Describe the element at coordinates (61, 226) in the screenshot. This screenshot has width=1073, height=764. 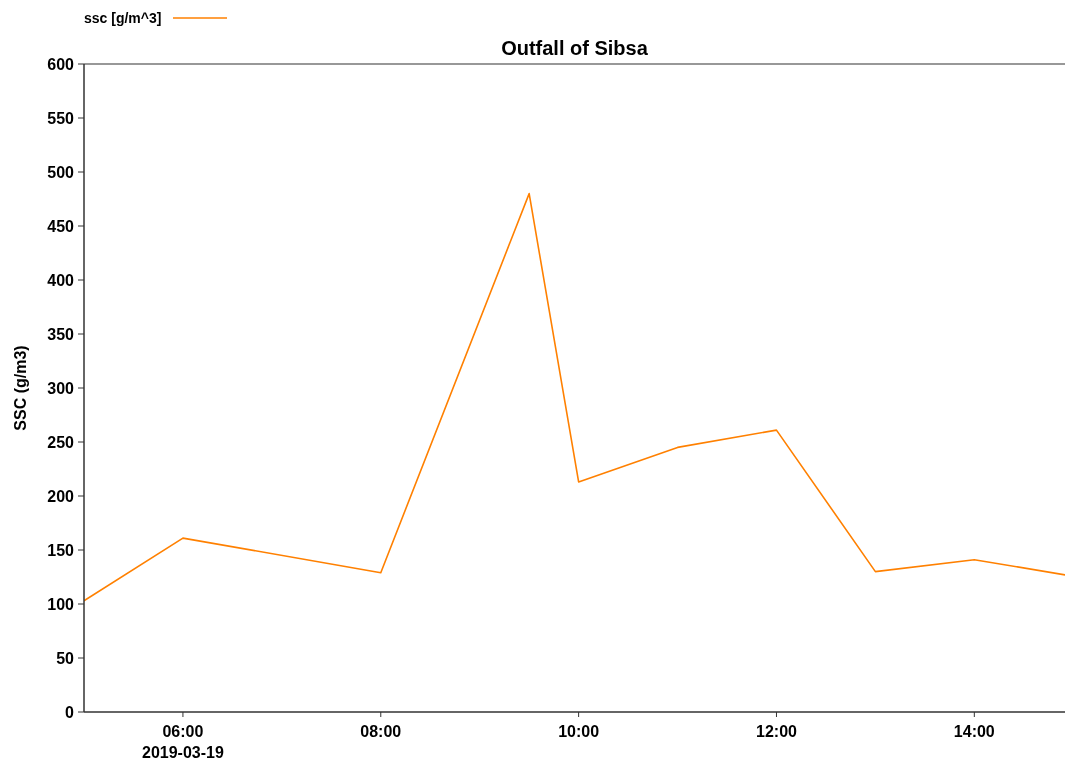
I see `y-tick-label: 450` at that location.